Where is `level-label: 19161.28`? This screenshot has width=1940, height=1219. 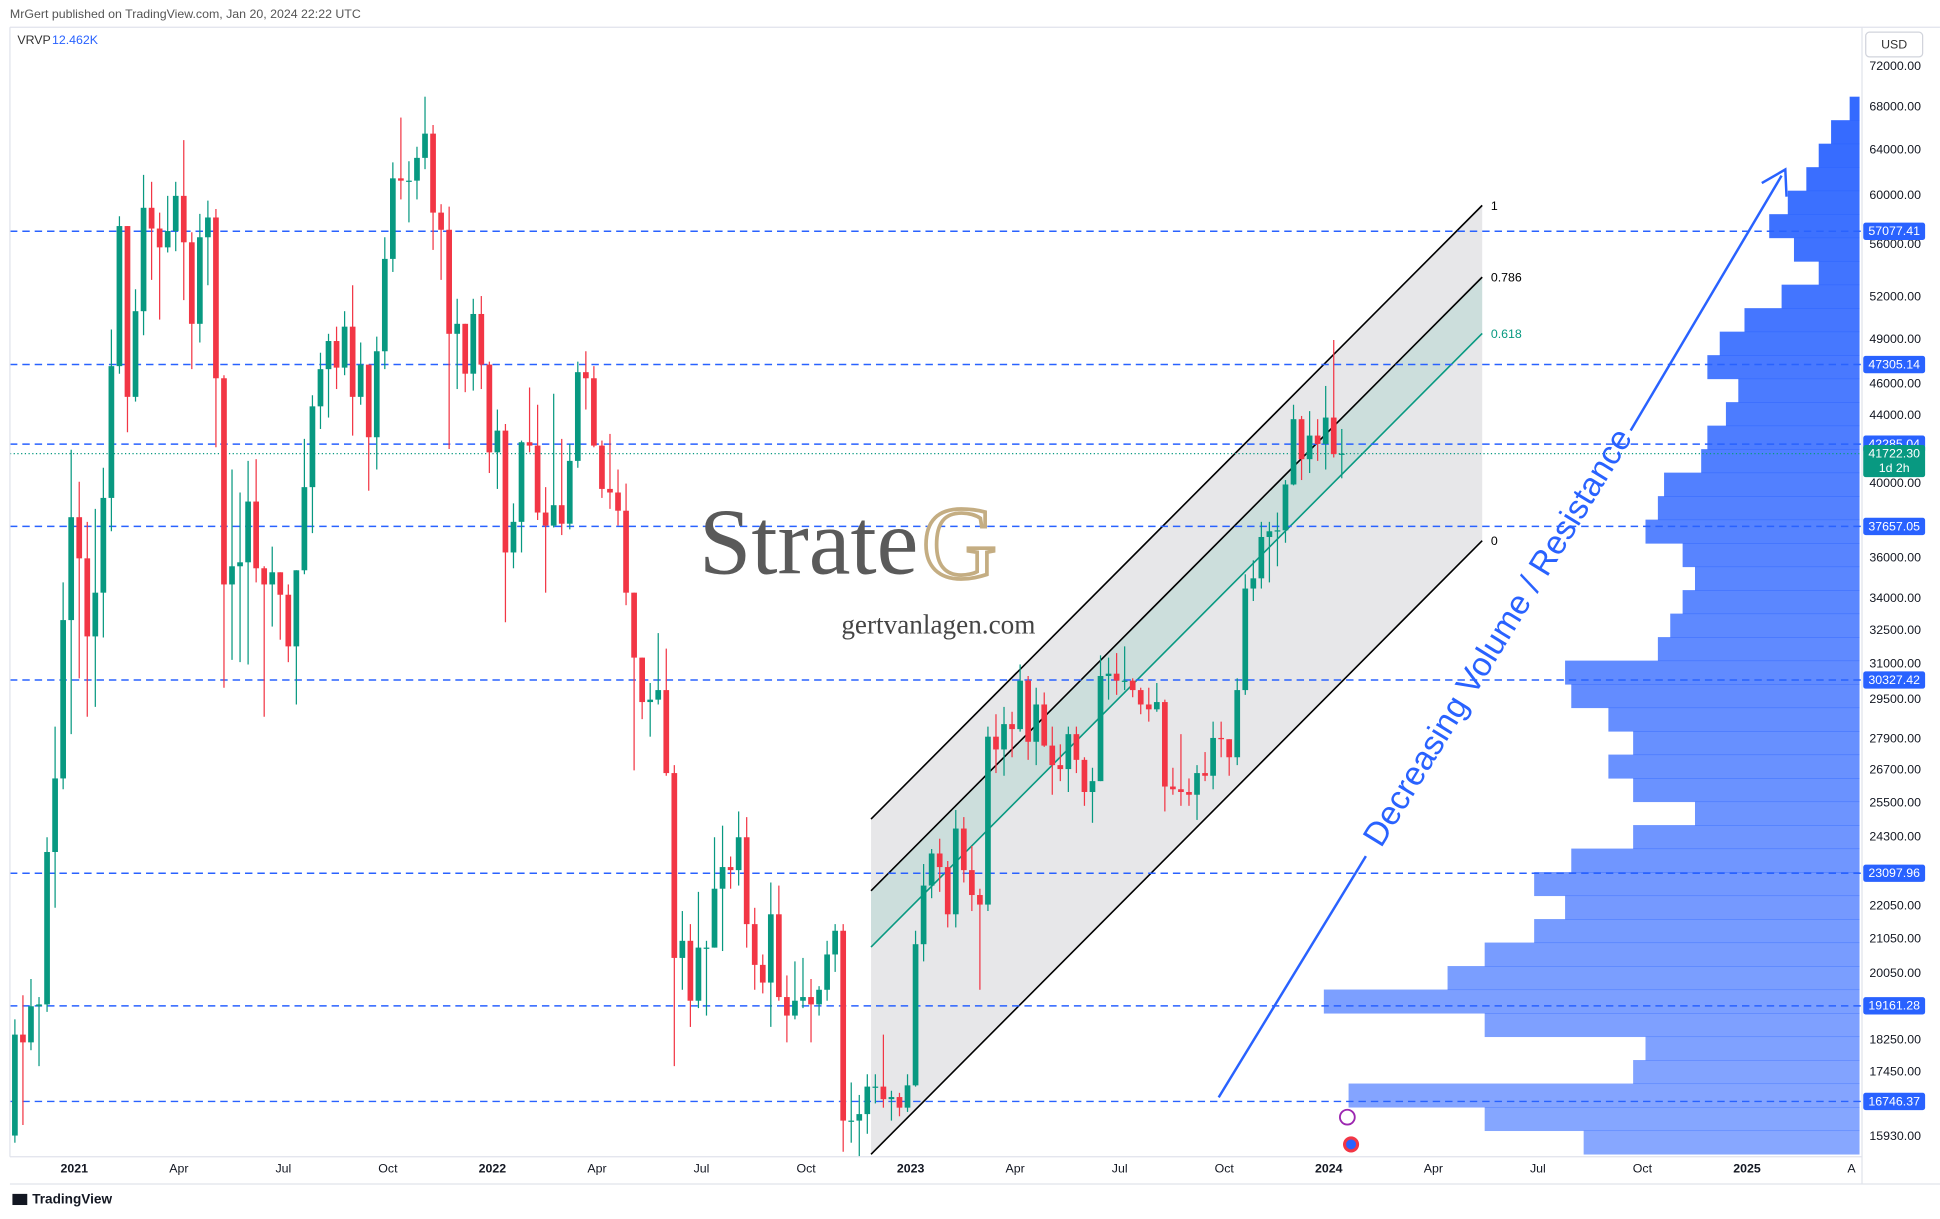
level-label: 19161.28 is located at coordinates (1894, 1006).